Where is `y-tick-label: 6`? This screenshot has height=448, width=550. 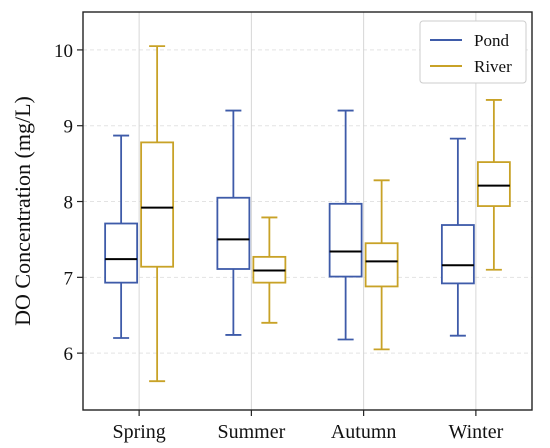 y-tick-label: 6 is located at coordinates (69, 354).